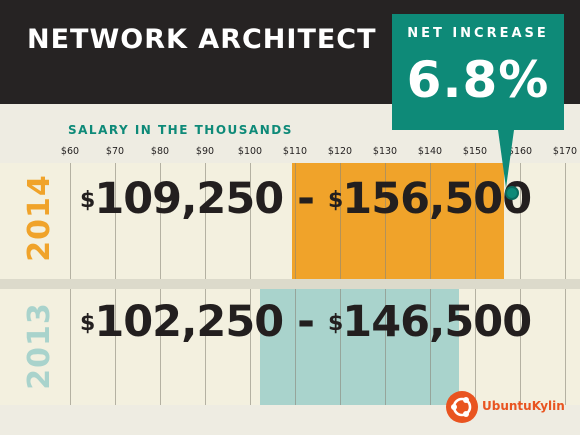  Describe the element at coordinates (506, 159) in the screenshot. I see `callout-pointer` at that location.